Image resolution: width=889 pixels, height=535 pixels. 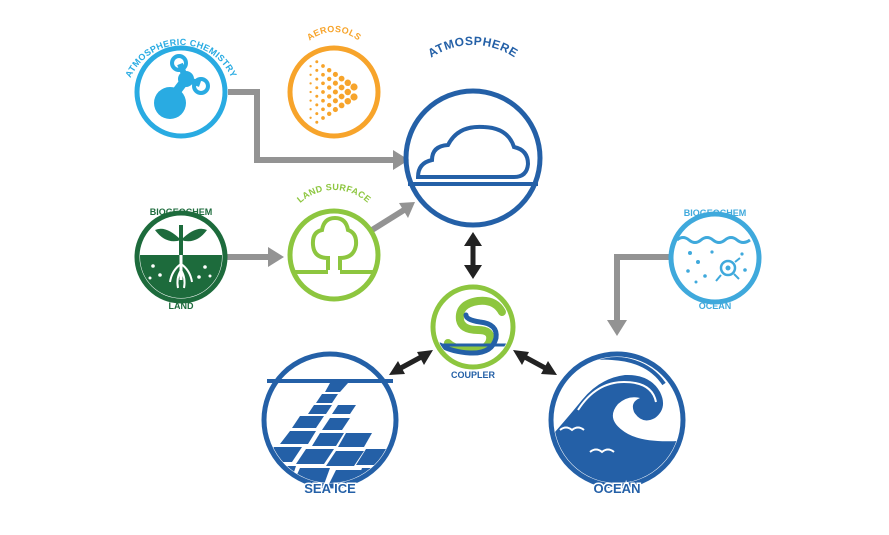 I want to click on molecule-icon, so click(x=182, y=86).